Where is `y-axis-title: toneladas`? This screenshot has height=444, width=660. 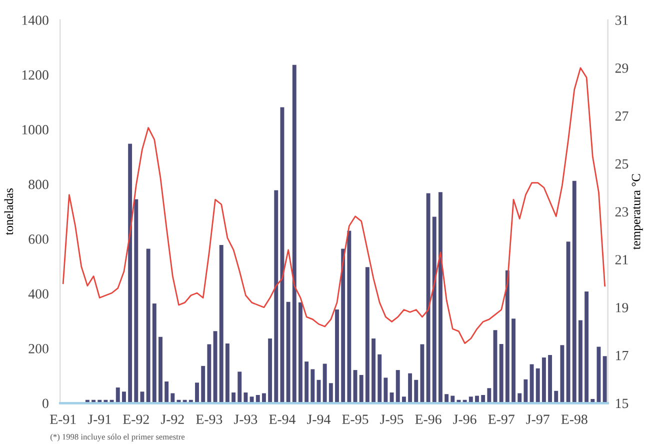
y-axis-title: toneladas is located at coordinates (9, 212).